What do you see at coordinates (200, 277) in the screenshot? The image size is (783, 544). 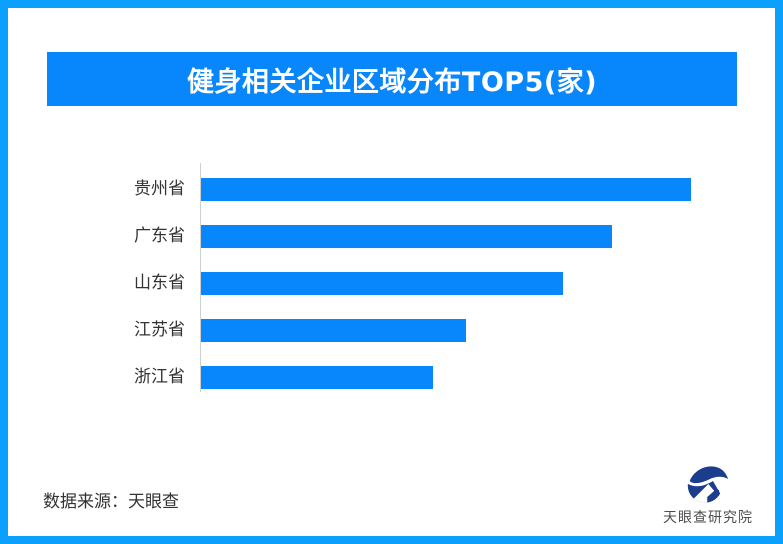 I see `y-axis-line` at bounding box center [200, 277].